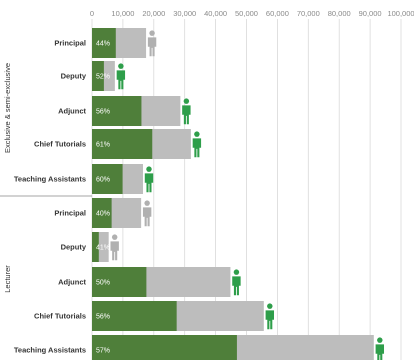 This screenshot has height=360, width=414. Describe the element at coordinates (339, 13) in the screenshot. I see `x-tick-label: 80,000` at that location.